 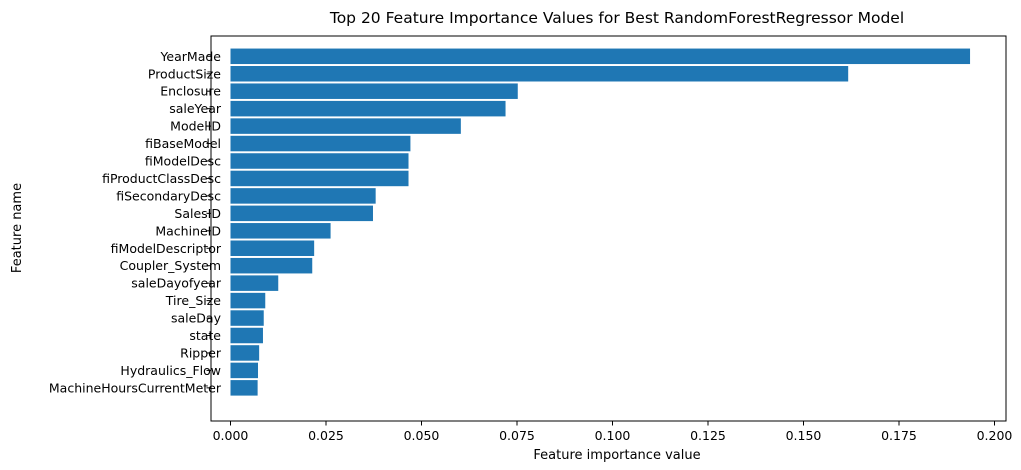 What do you see at coordinates (193, 300) in the screenshot?
I see `y-tick-label: Tire_Size` at bounding box center [193, 300].